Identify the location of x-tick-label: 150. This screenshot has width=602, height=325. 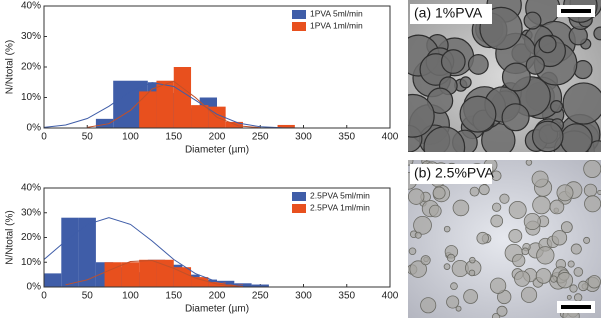
(173, 137).